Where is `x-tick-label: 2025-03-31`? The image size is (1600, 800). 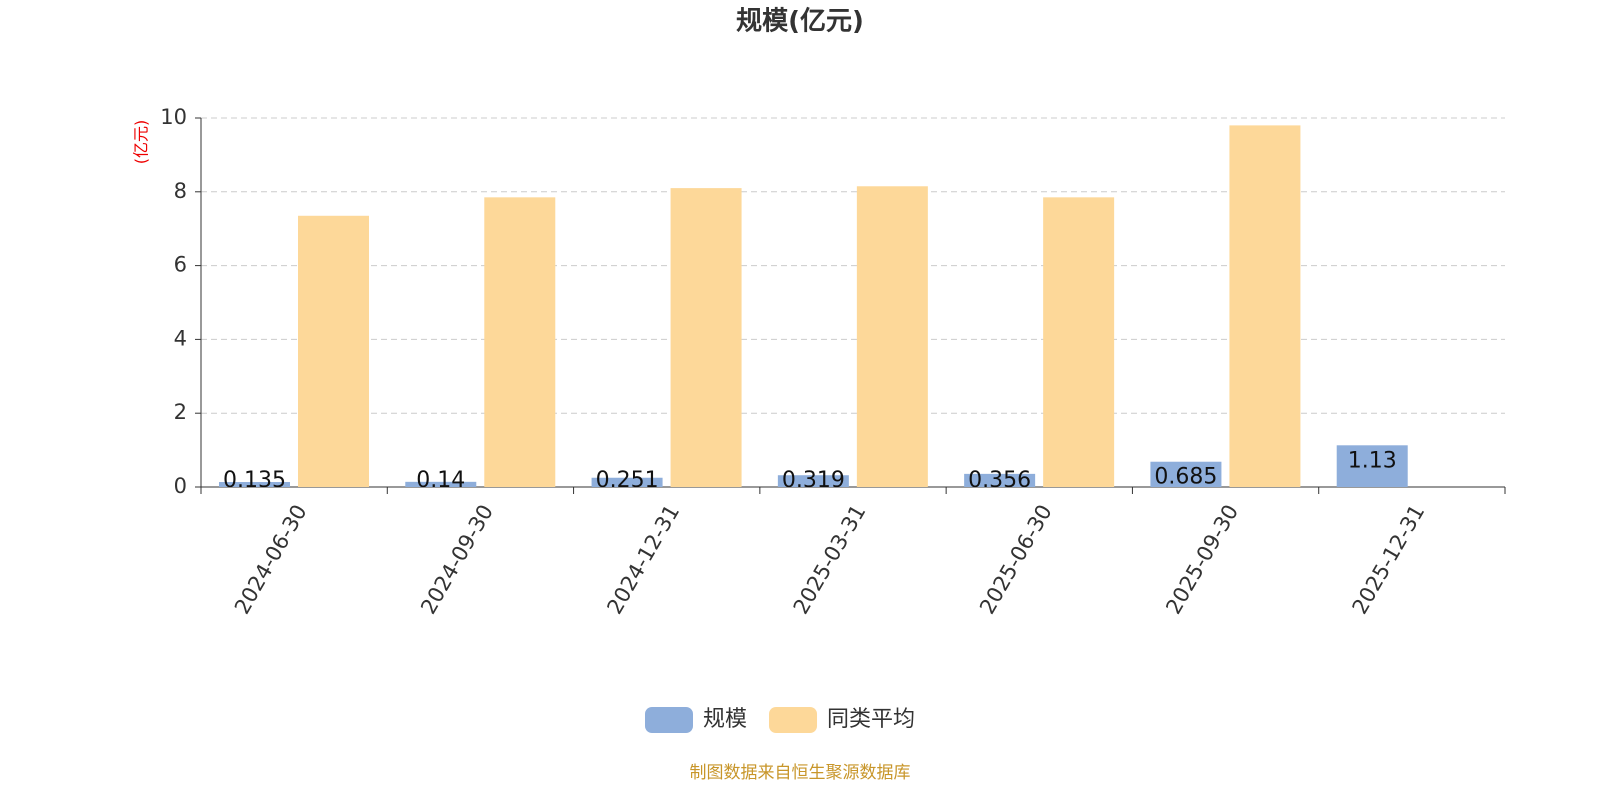 x-tick-label: 2025-03-31 is located at coordinates (830, 560).